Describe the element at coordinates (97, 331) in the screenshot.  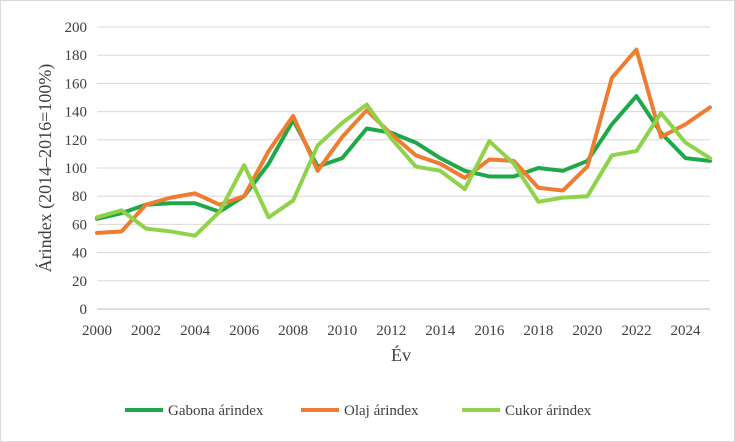
I see `x-tick-label: 2000` at that location.